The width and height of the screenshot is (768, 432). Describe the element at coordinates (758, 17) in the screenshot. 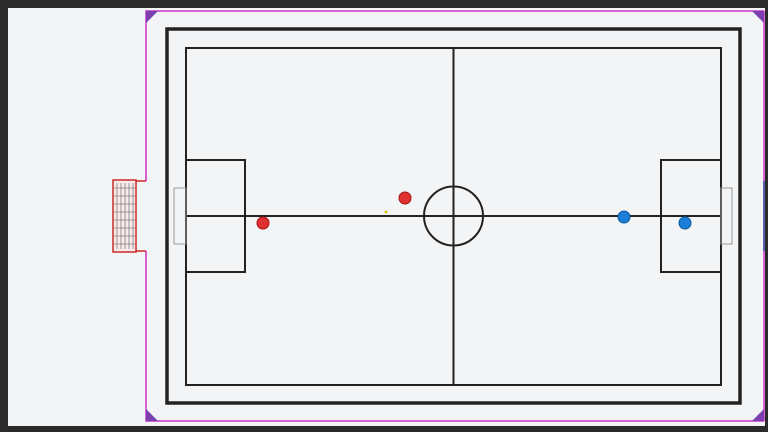

I see `corner-top-right` at that location.